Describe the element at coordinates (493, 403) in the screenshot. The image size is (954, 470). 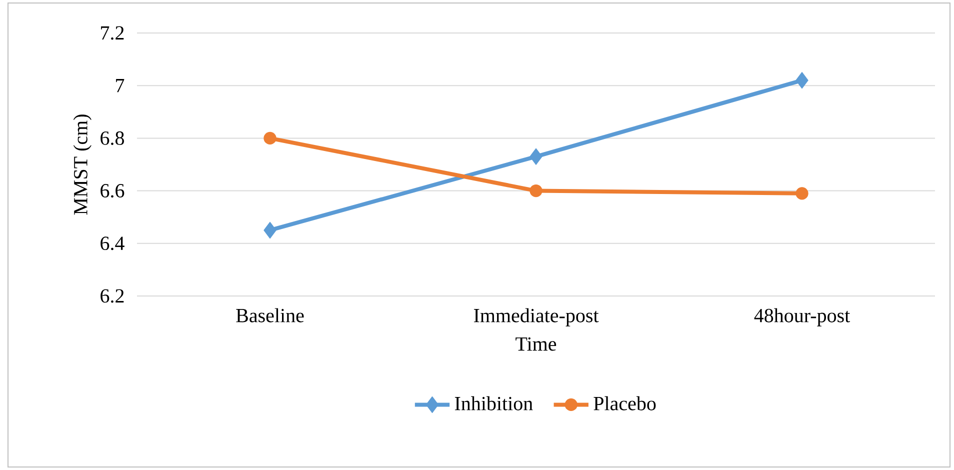
I see `legend-label: Inhibition` at that location.